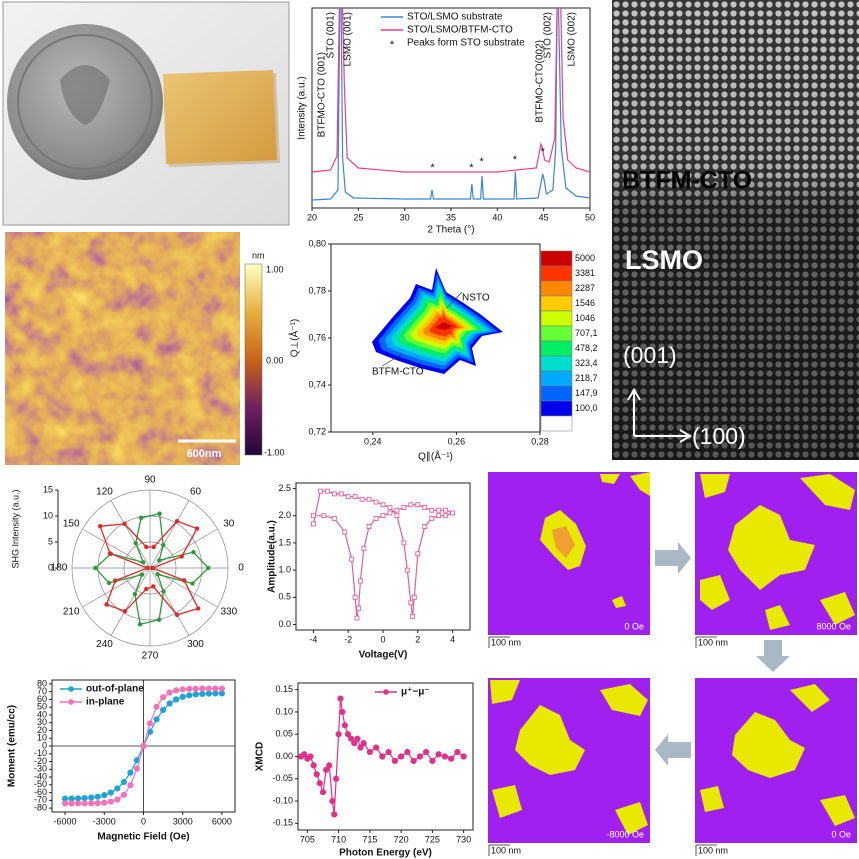 This screenshot has width=859, height=859. I want to click on x-tick-label: 725, so click(432, 839).